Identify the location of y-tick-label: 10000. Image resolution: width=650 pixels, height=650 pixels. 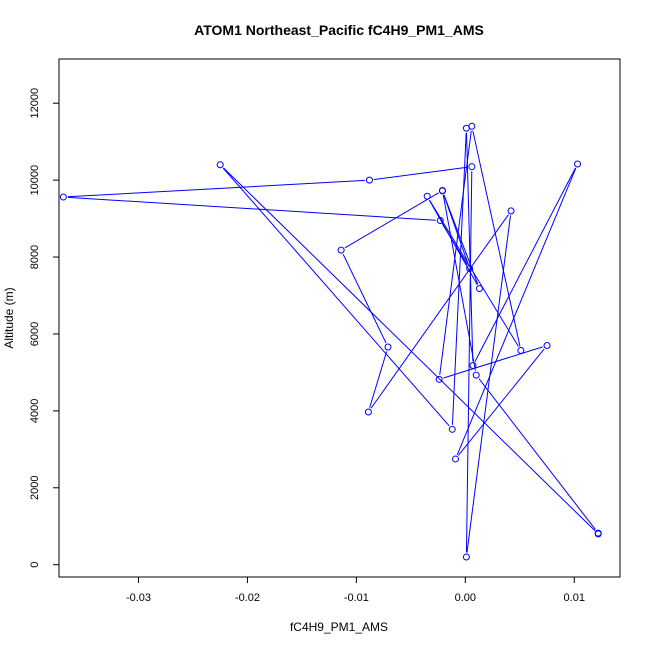
(35, 180).